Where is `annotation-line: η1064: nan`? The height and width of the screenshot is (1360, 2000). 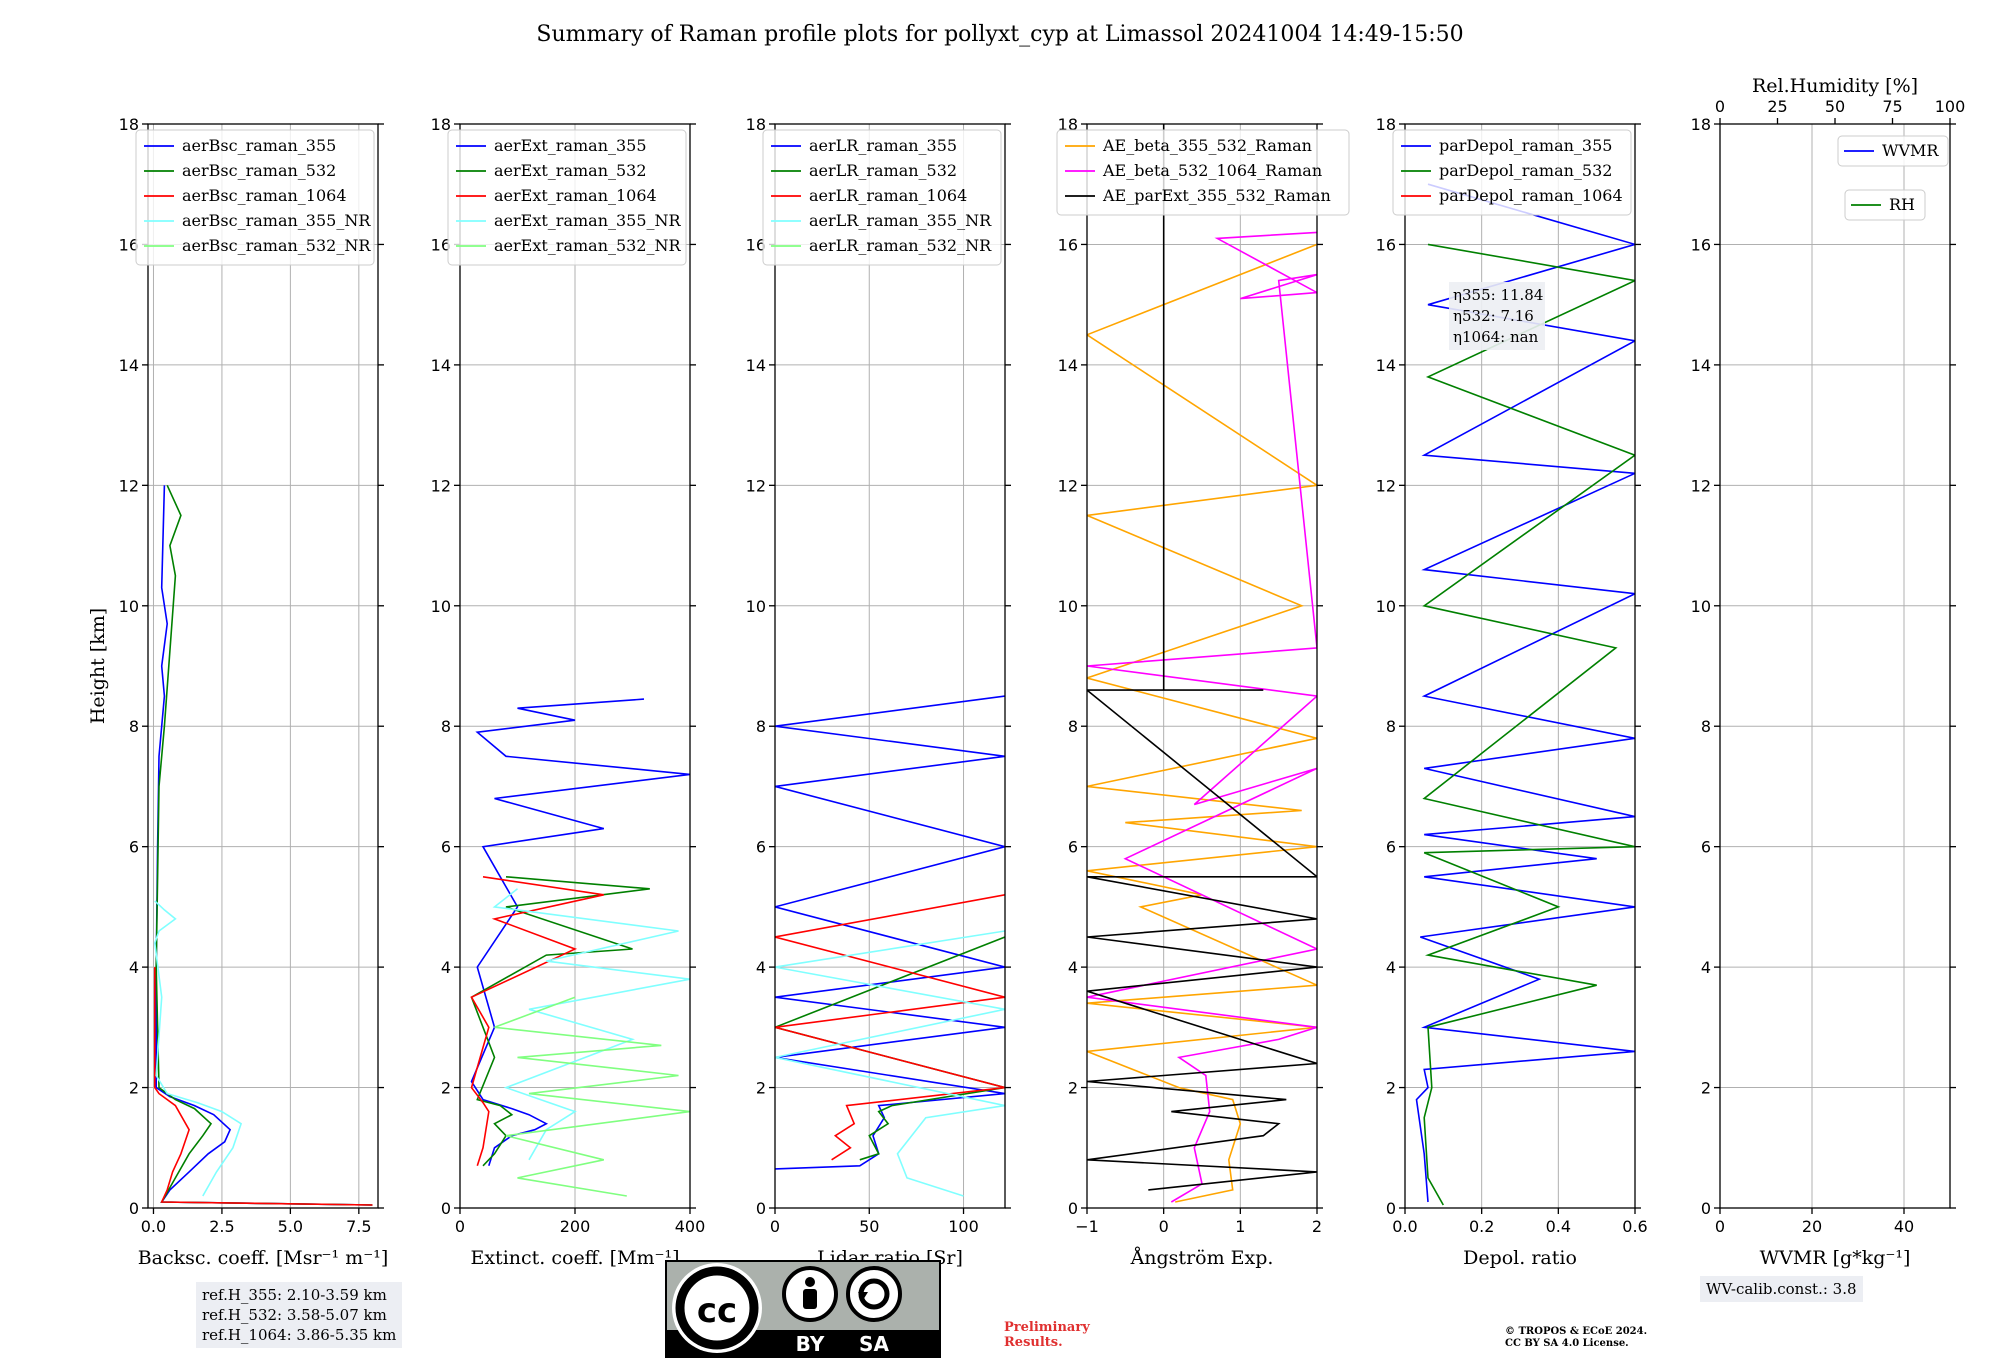
annotation-line: η1064: nan is located at coordinates (1496, 337).